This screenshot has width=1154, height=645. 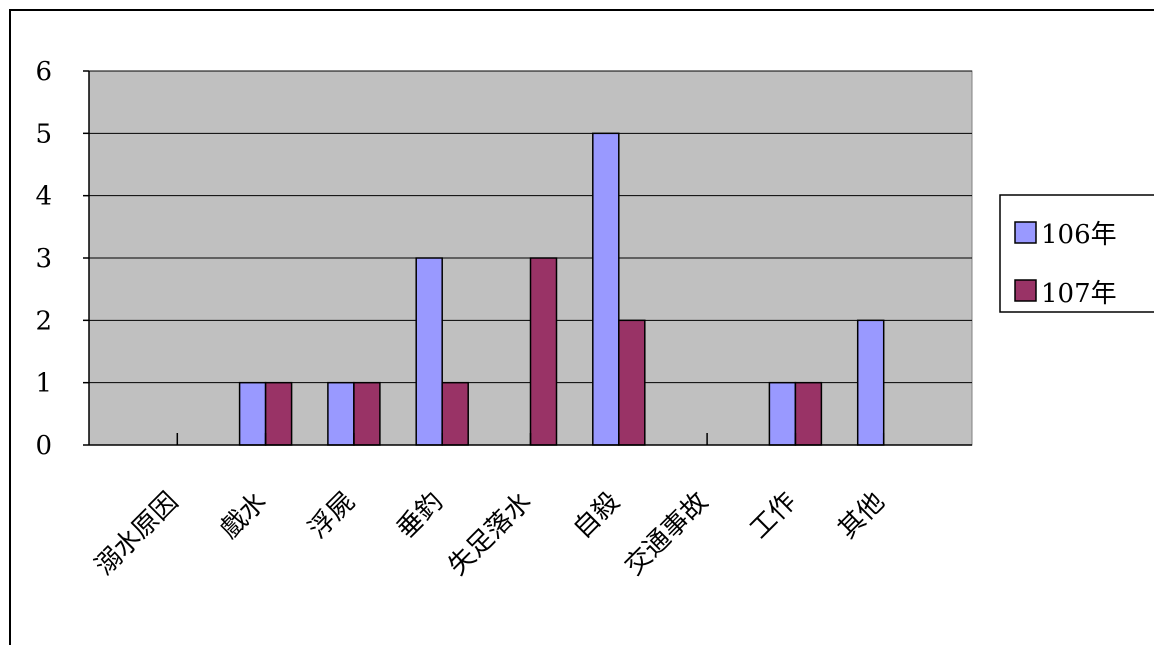 I want to click on legend-label-107: 107年, so click(x=1079, y=294).